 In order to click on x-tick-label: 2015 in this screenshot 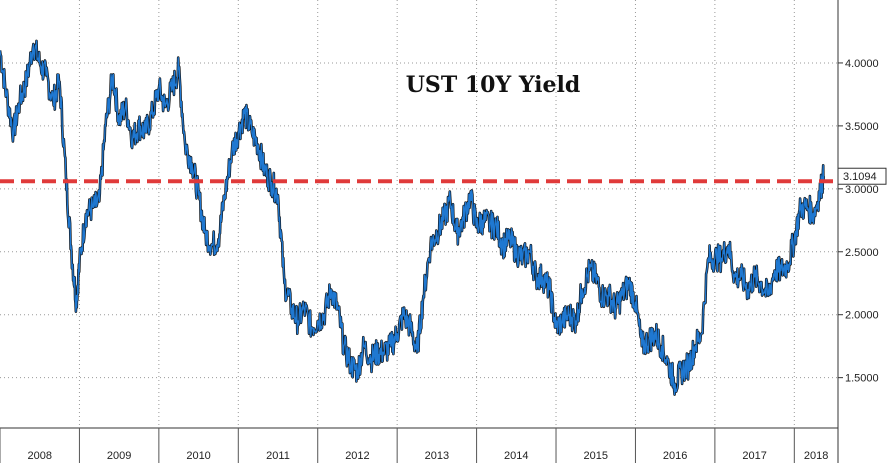, I will do `click(595, 456)`.